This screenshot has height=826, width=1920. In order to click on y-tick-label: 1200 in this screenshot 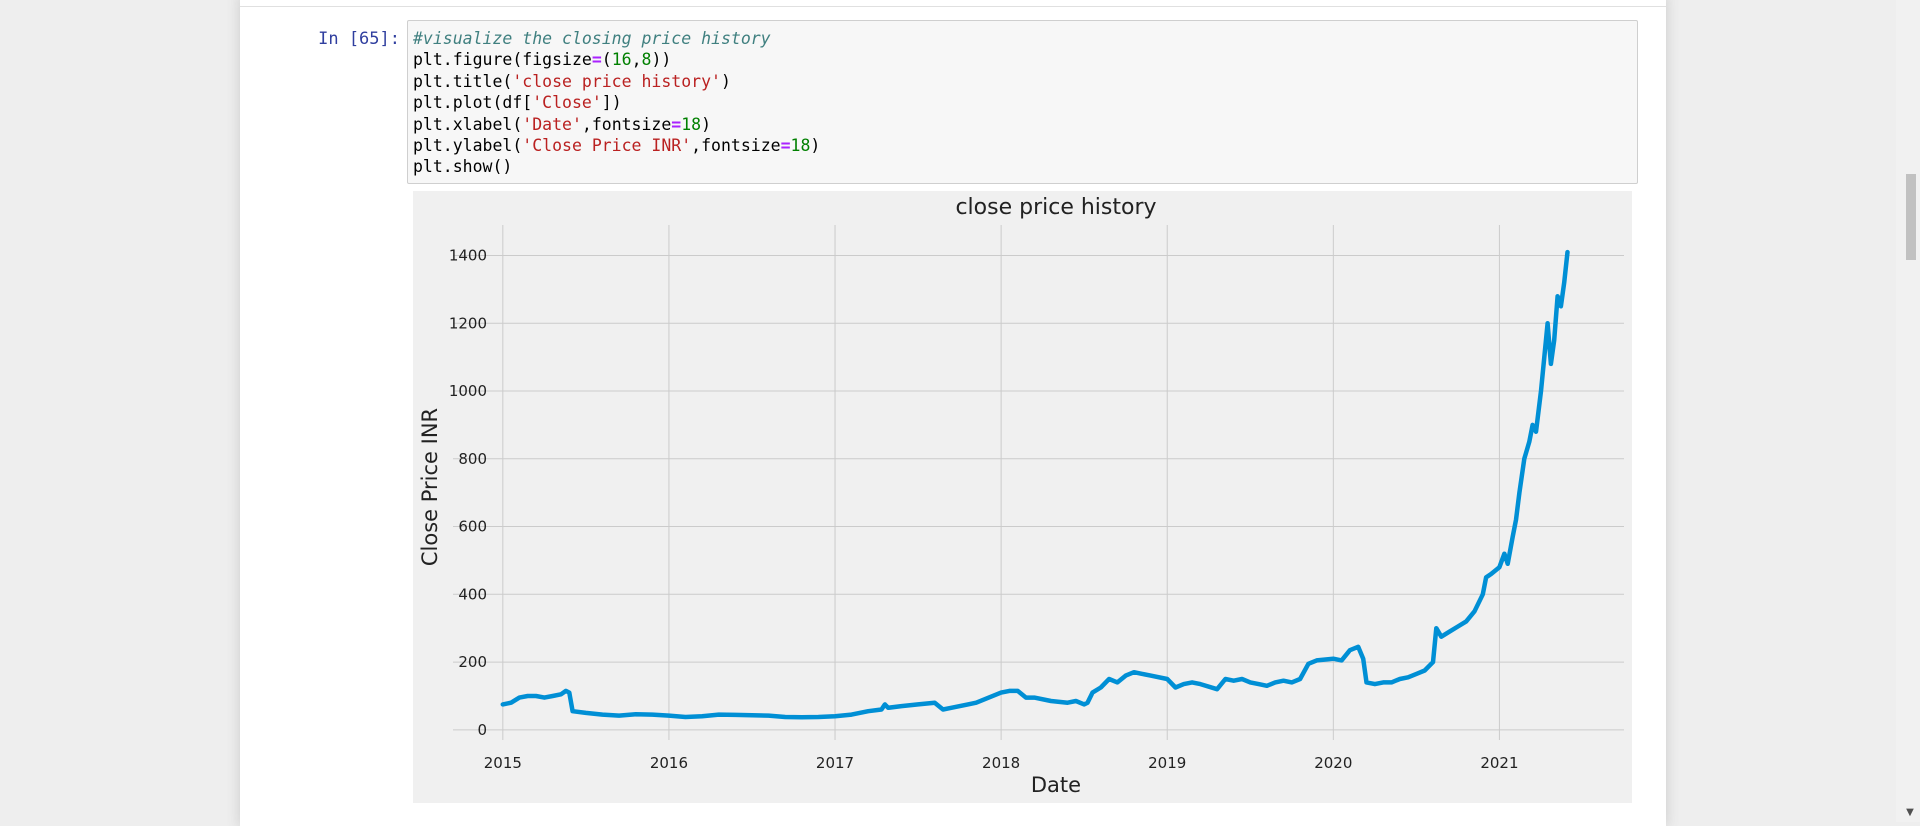, I will do `click(468, 323)`.